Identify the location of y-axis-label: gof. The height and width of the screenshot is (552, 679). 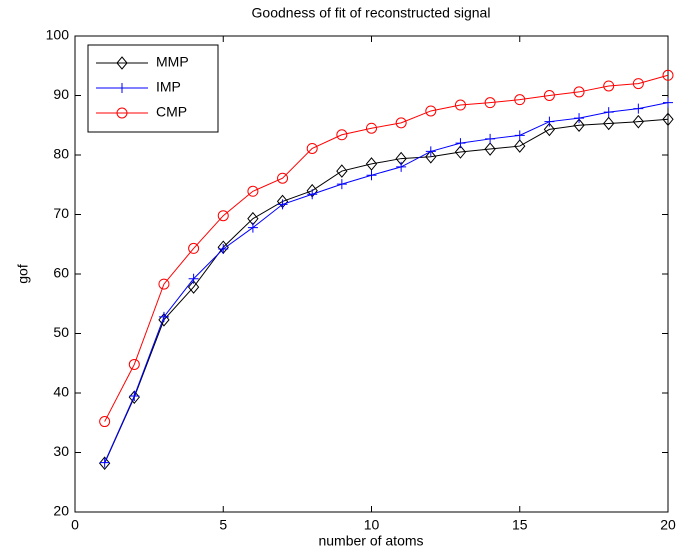
(23, 274).